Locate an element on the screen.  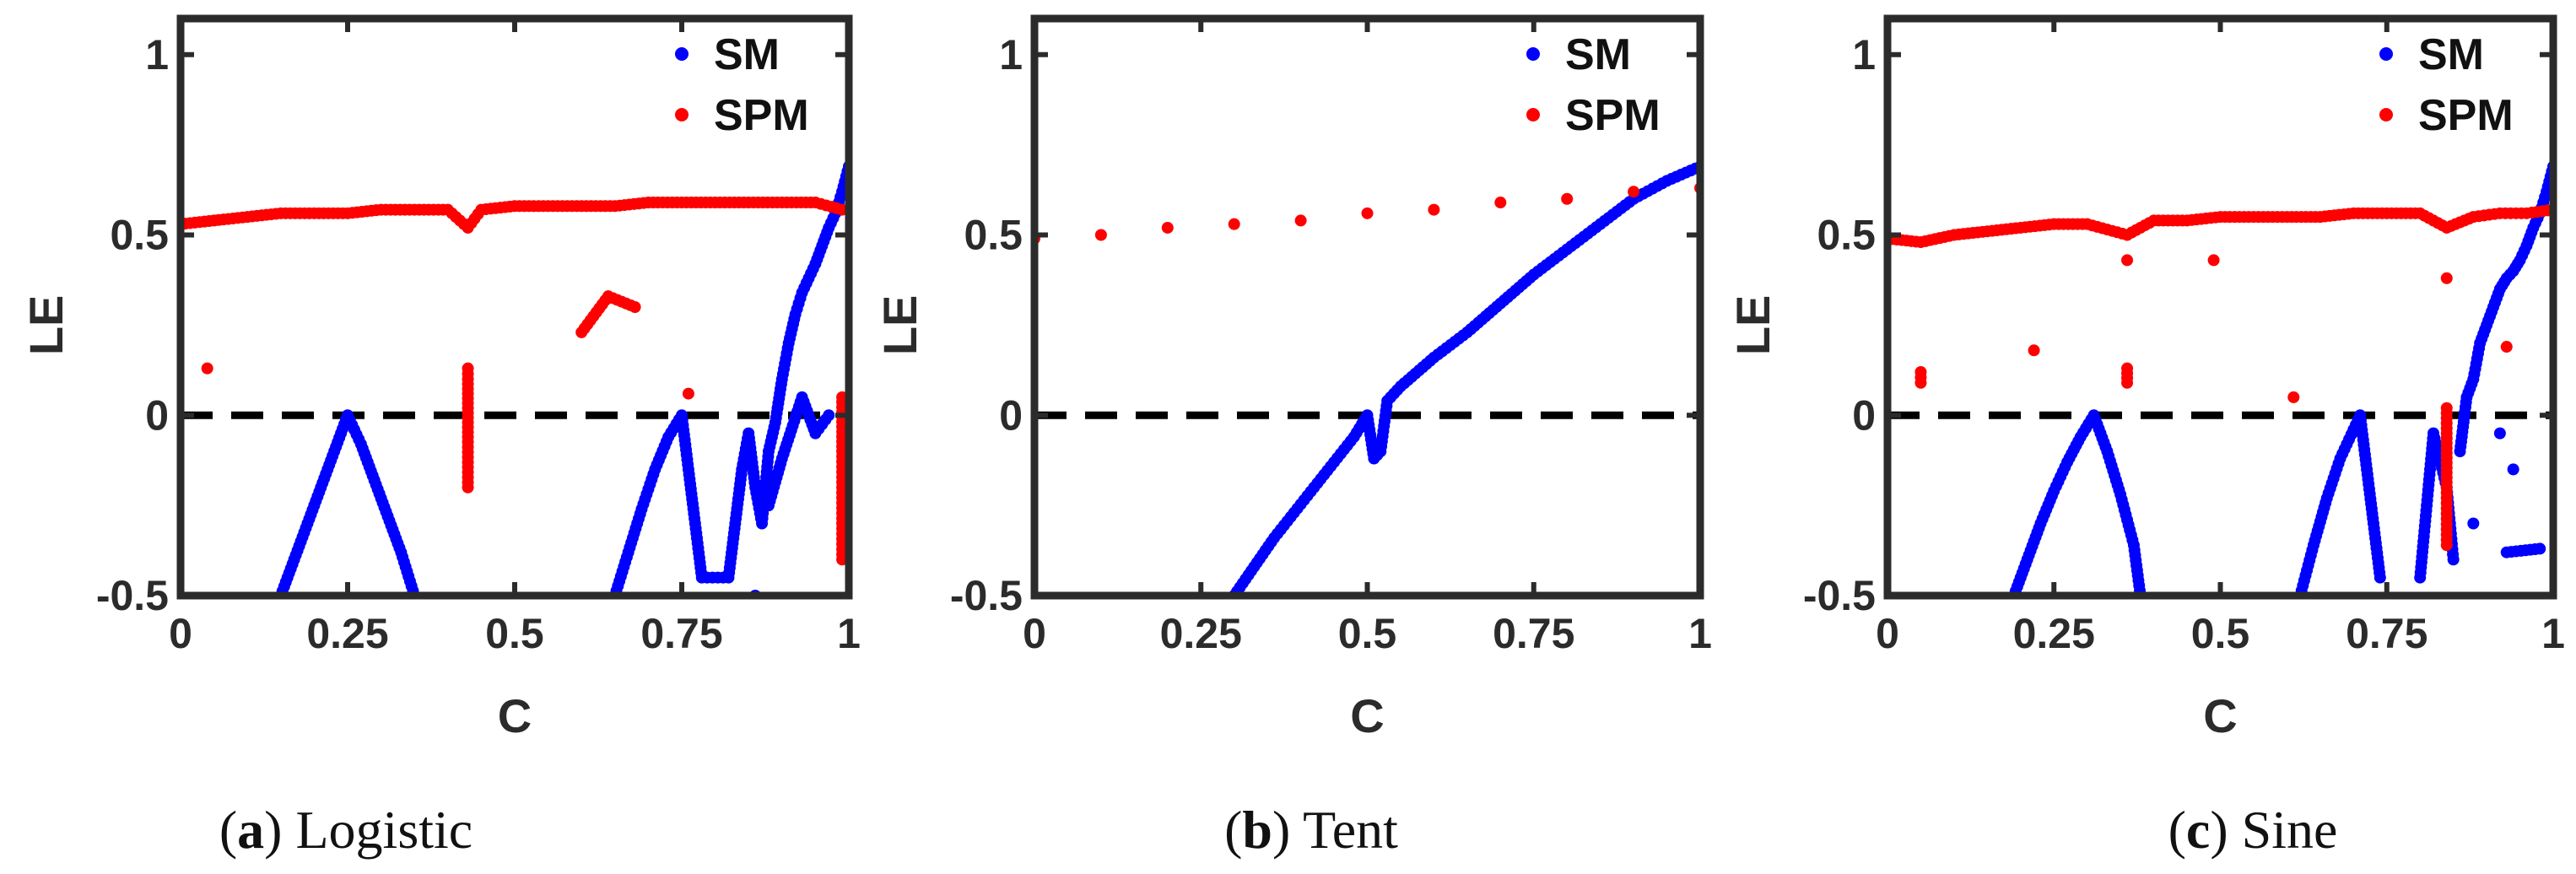
caption-a-text: Logistic is located at coordinates (384, 830).